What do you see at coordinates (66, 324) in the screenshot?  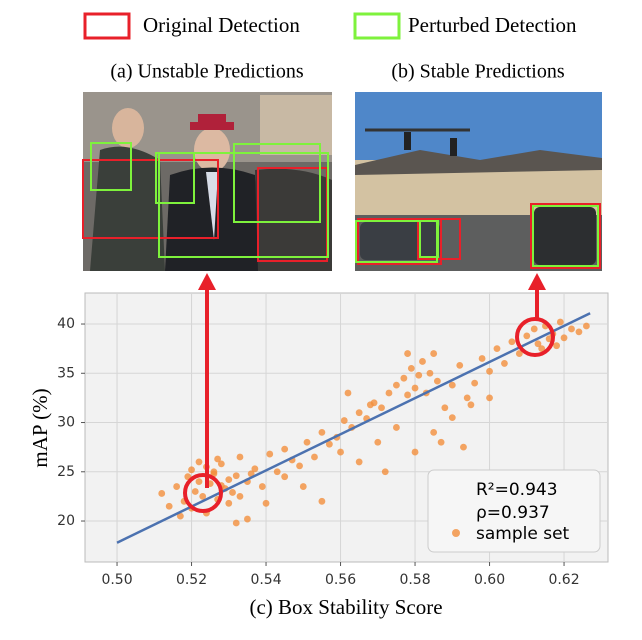 I see `y-tick-label: 40` at bounding box center [66, 324].